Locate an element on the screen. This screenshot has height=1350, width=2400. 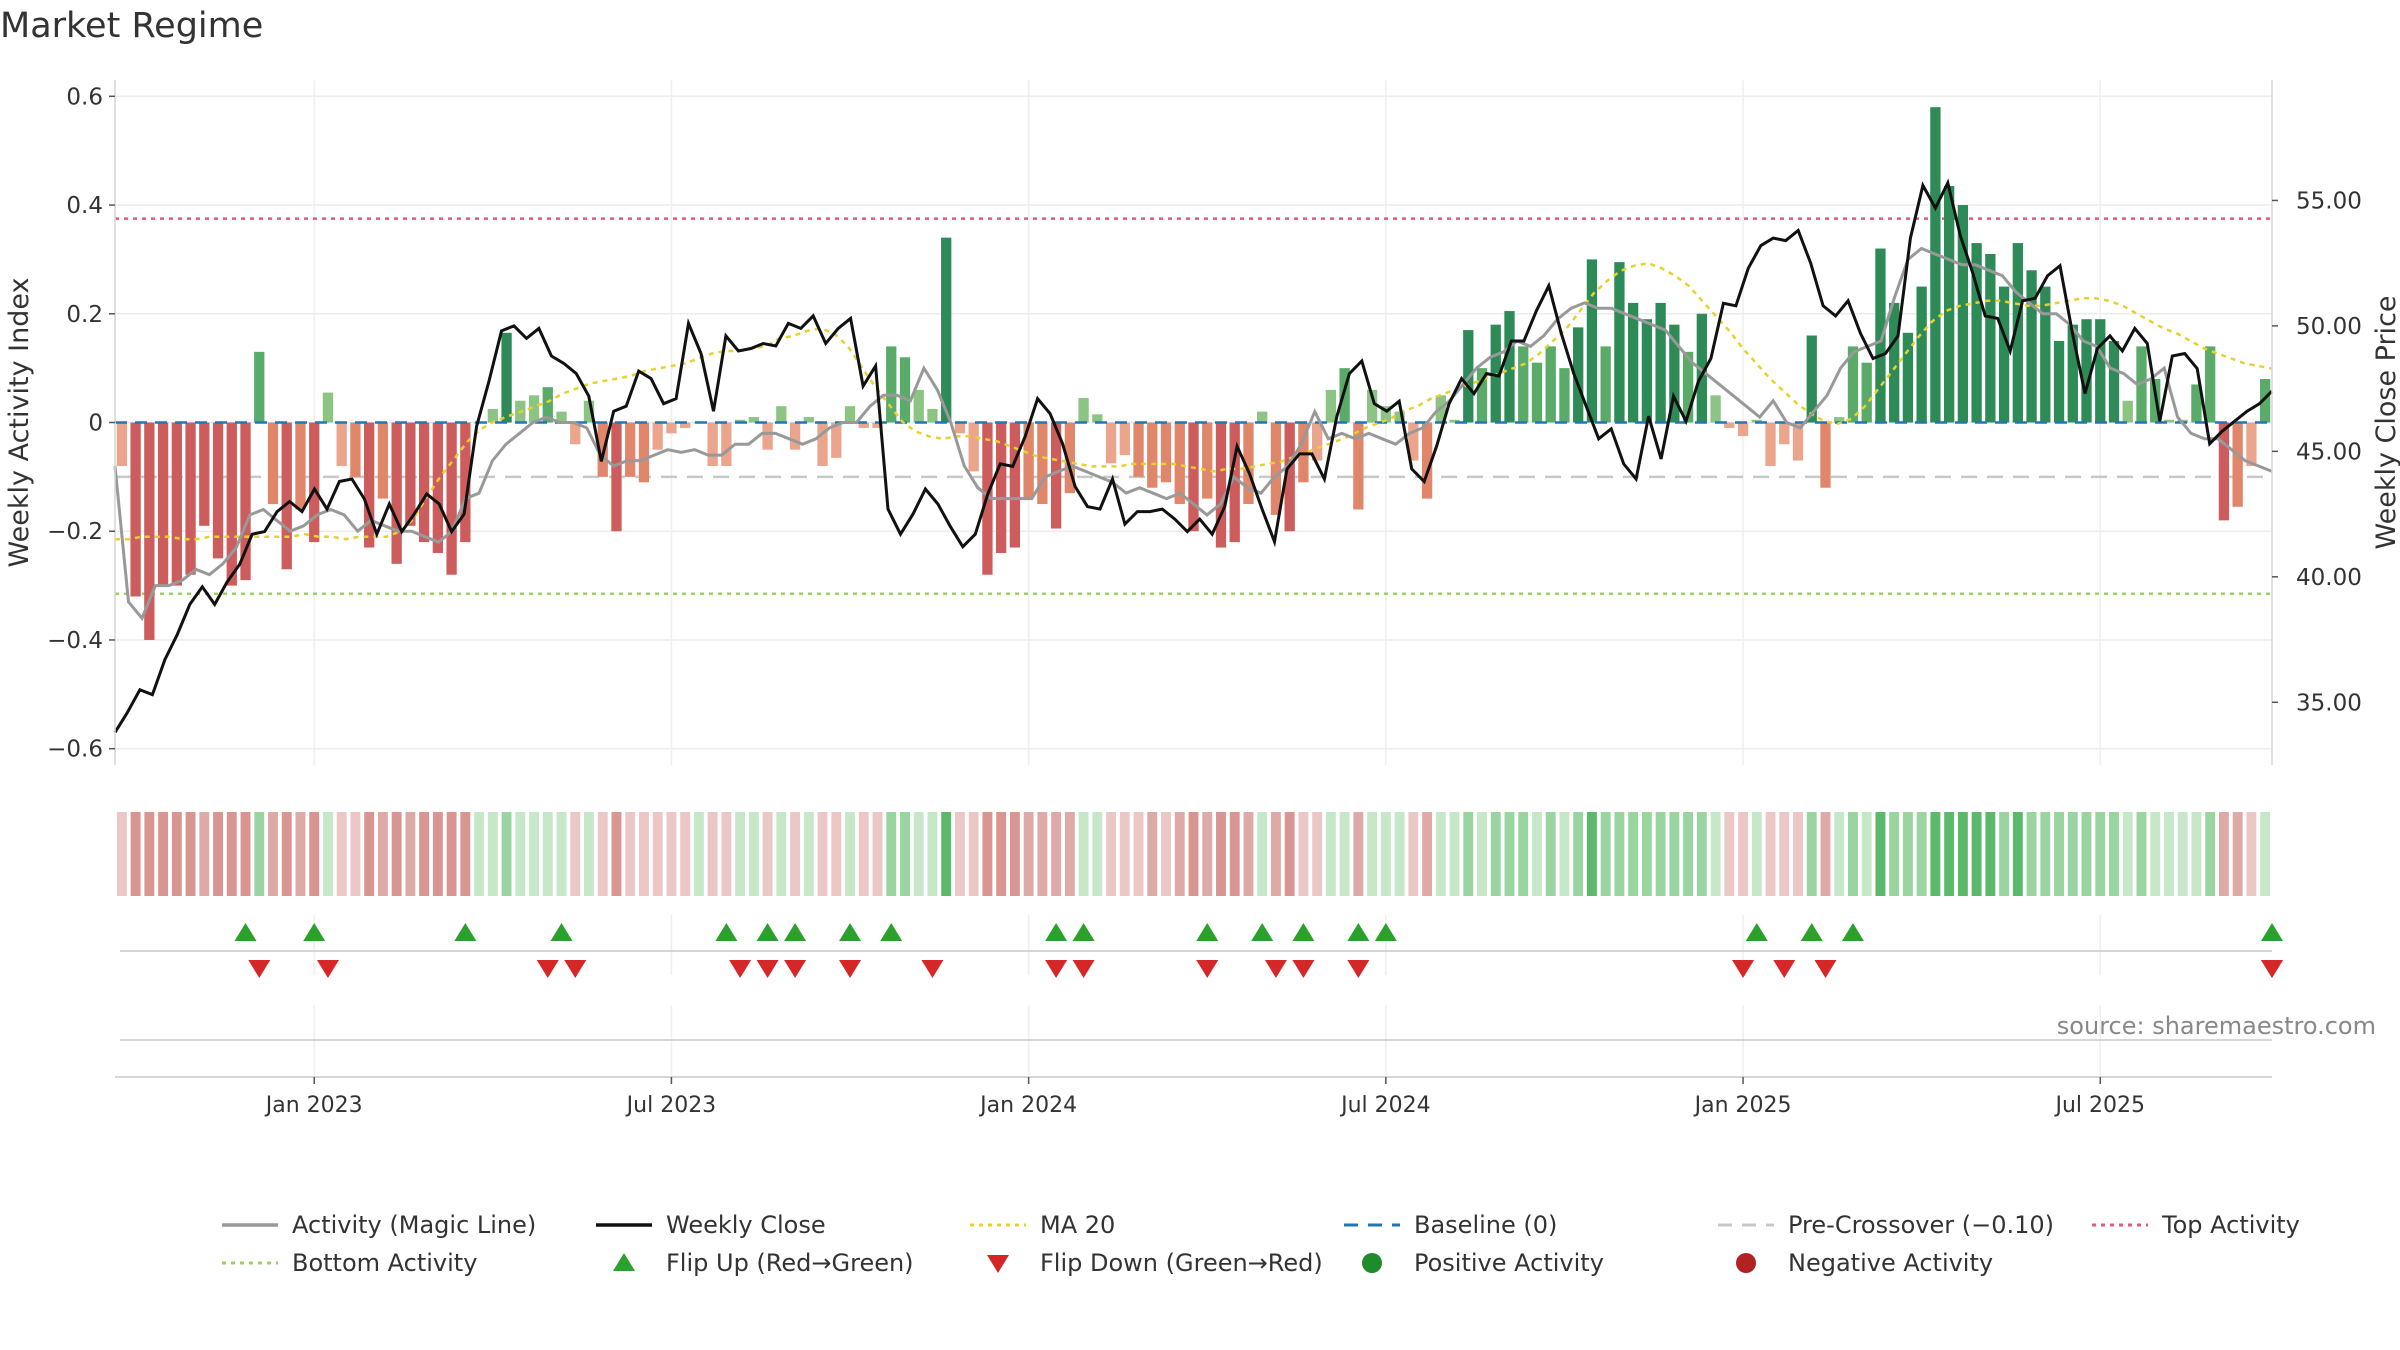
y-right-tick-label: 50.00 is located at coordinates (2329, 327).